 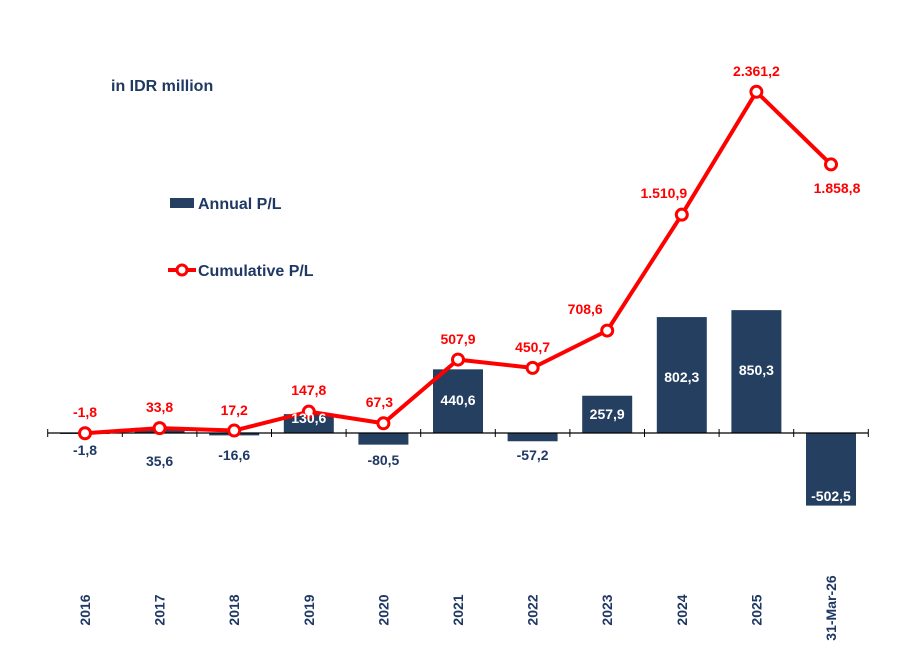 What do you see at coordinates (831, 496) in the screenshot?
I see `annual-label-31-Mar-26: -502,5` at bounding box center [831, 496].